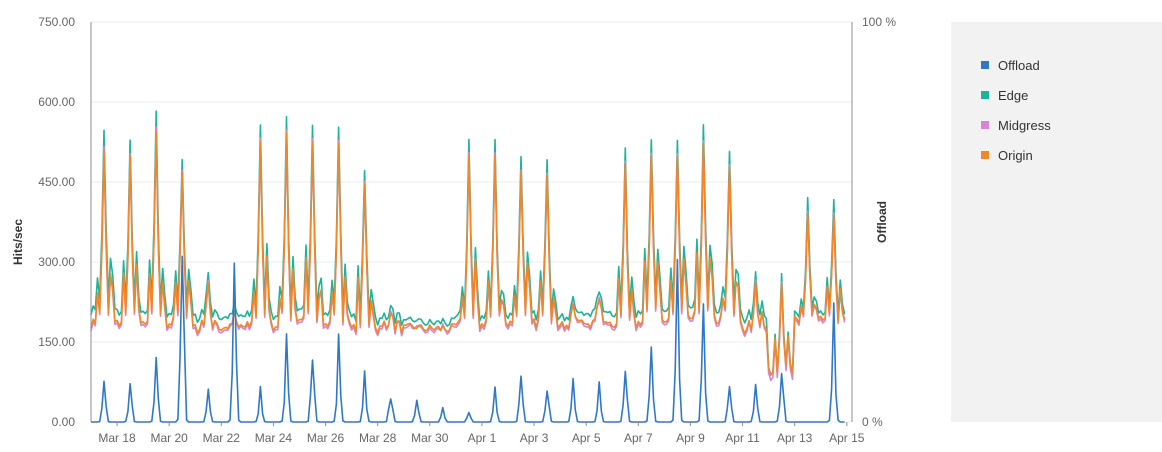 The height and width of the screenshot is (452, 1162). I want to click on legend-swatch-offload, so click(985, 65).